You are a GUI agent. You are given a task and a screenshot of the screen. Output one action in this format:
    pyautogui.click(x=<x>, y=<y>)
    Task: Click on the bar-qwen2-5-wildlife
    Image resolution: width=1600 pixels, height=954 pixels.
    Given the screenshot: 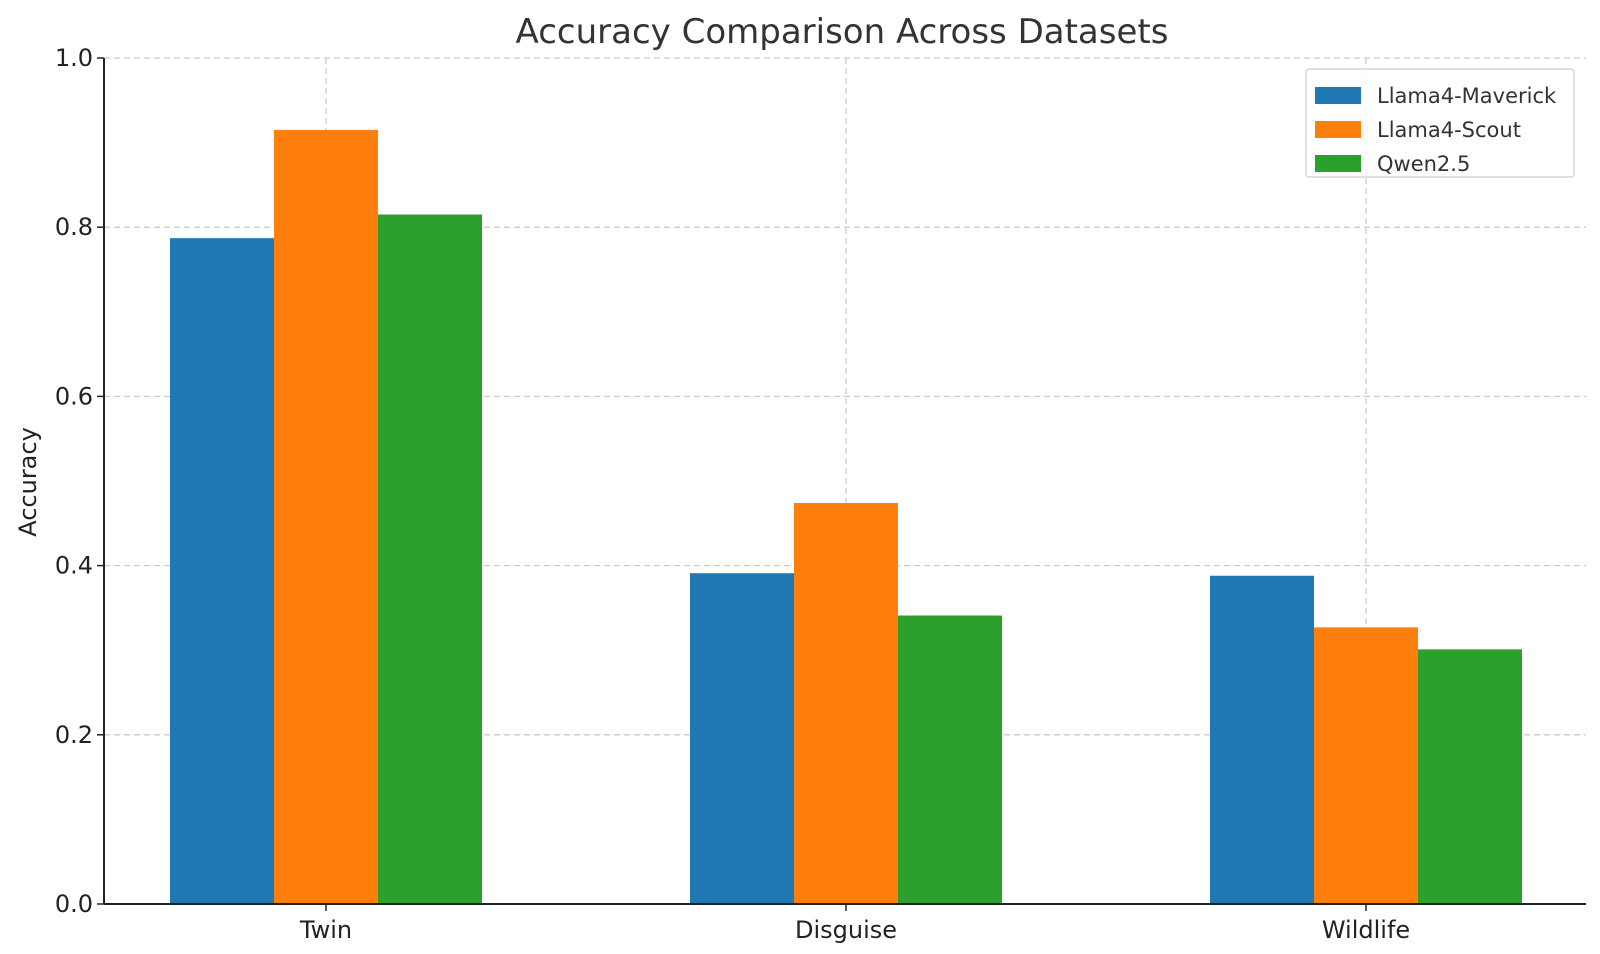 What is the action you would take?
    pyautogui.click(x=1470, y=776)
    